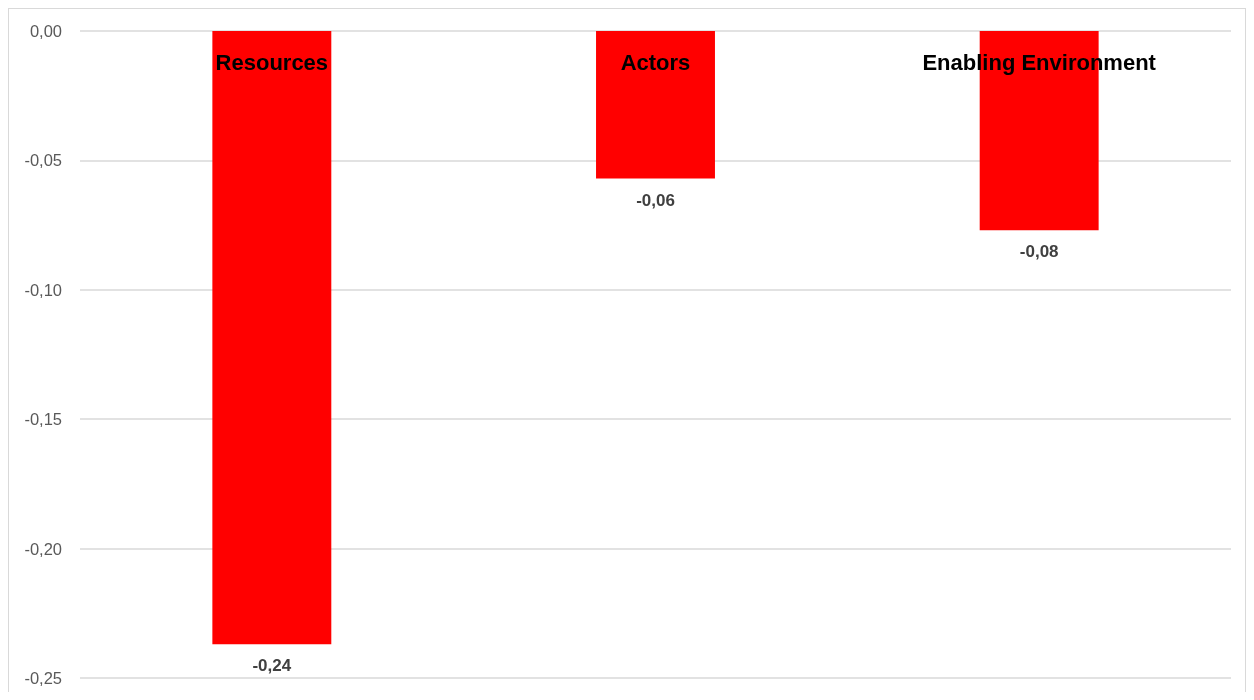  I want to click on data-label: -0,24, so click(272, 666).